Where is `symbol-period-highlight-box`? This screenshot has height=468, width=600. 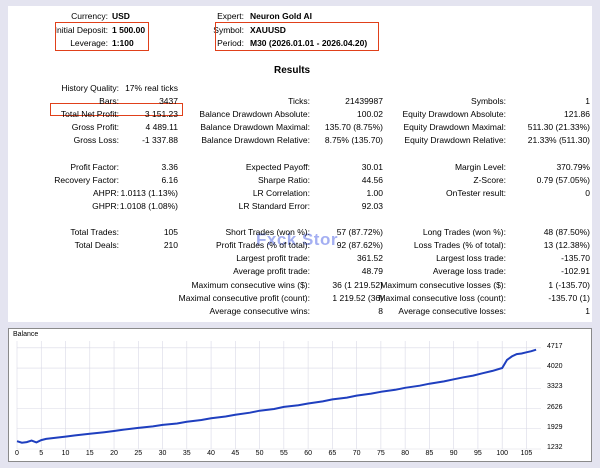
symbol-period-highlight-box is located at coordinates (297, 36).